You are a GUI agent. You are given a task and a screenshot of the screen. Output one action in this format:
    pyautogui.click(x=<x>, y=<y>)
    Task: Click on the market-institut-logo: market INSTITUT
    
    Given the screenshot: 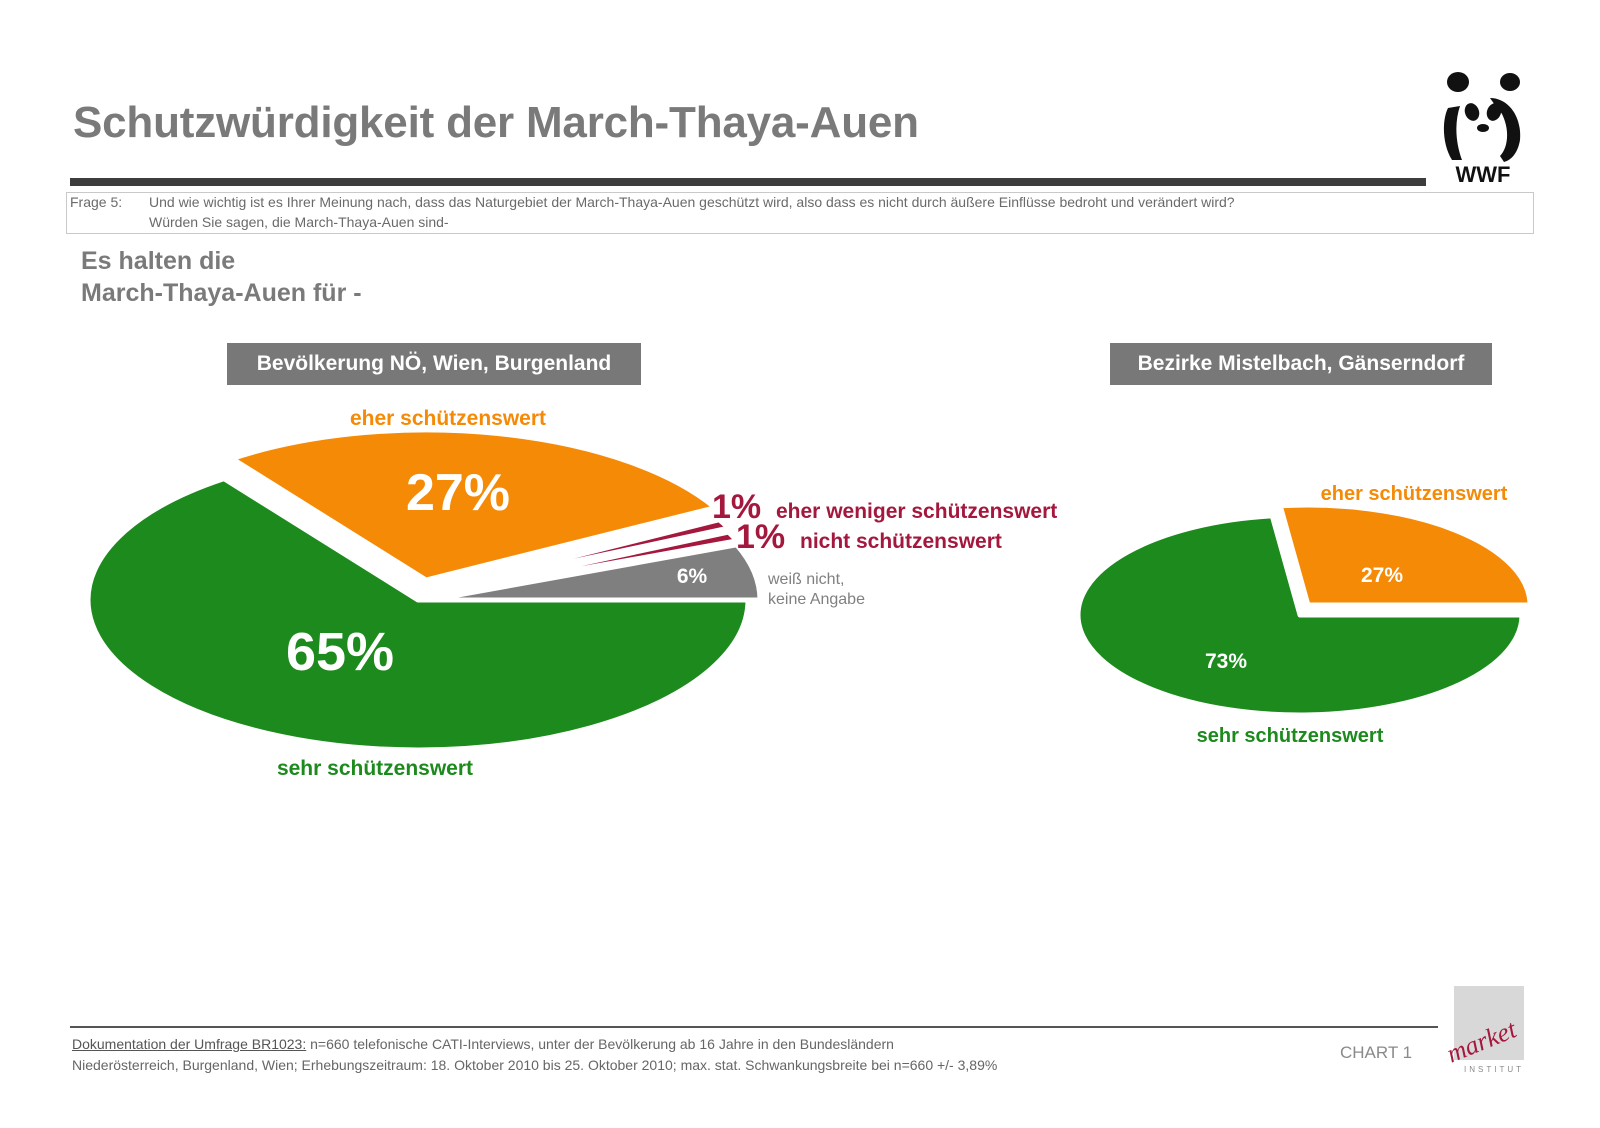 What is the action you would take?
    pyautogui.click(x=1483, y=1030)
    